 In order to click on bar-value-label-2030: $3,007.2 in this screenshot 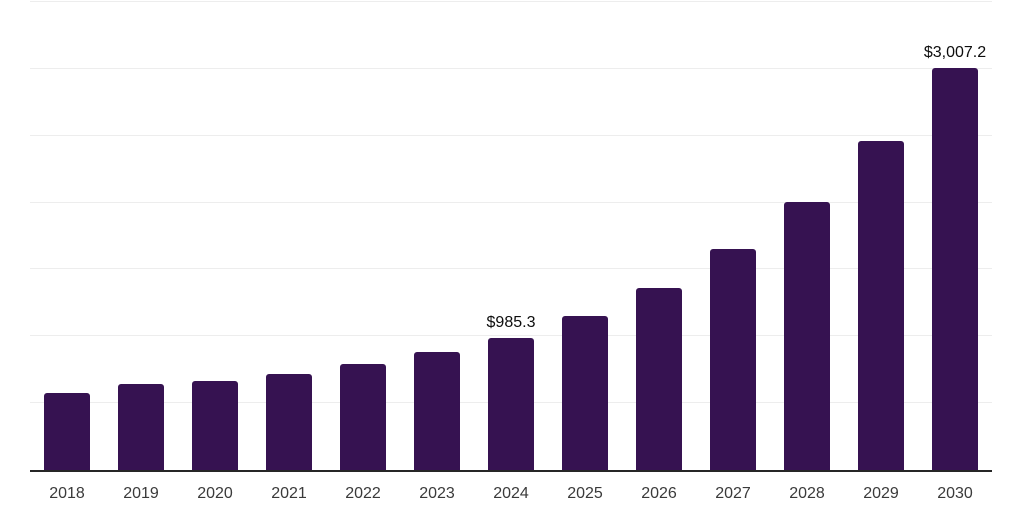, I will do `click(955, 52)`.